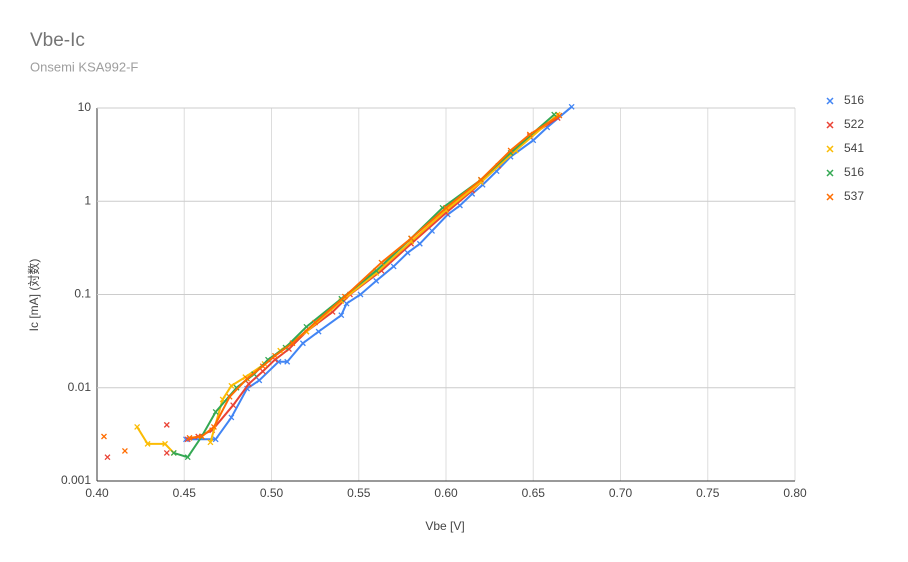  Describe the element at coordinates (57, 40) in the screenshot. I see `chart-title: Vbe-Ic` at that location.